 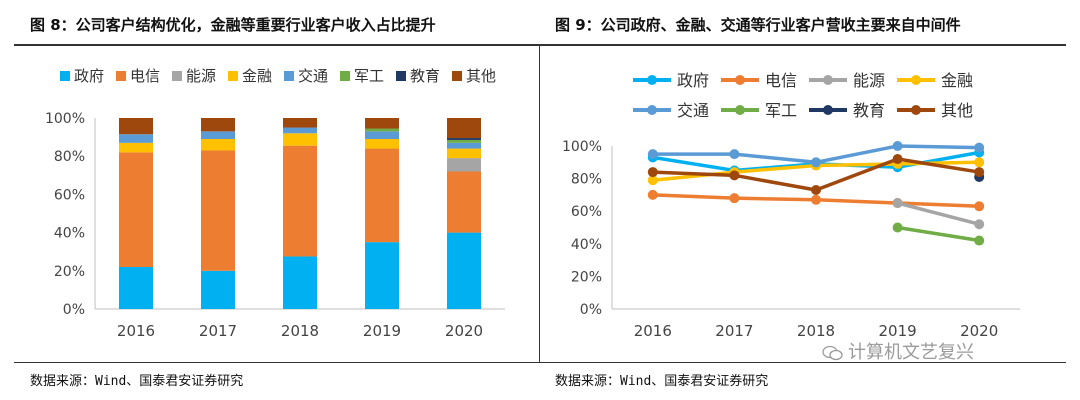 What do you see at coordinates (781, 110) in the screenshot?
I see `legend-label: 军工` at bounding box center [781, 110].